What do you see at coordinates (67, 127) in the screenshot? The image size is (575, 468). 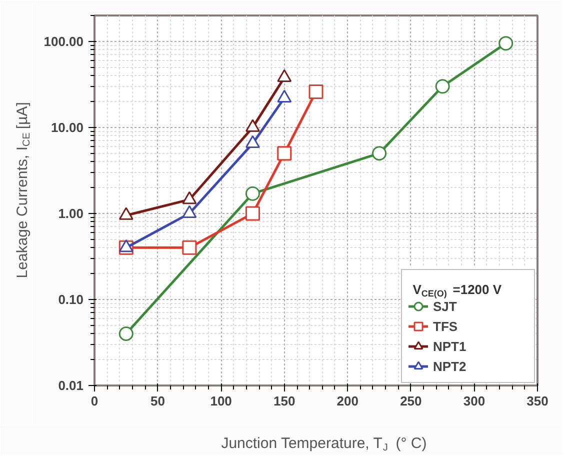 I see `y-tick-label: 10.00` at bounding box center [67, 127].